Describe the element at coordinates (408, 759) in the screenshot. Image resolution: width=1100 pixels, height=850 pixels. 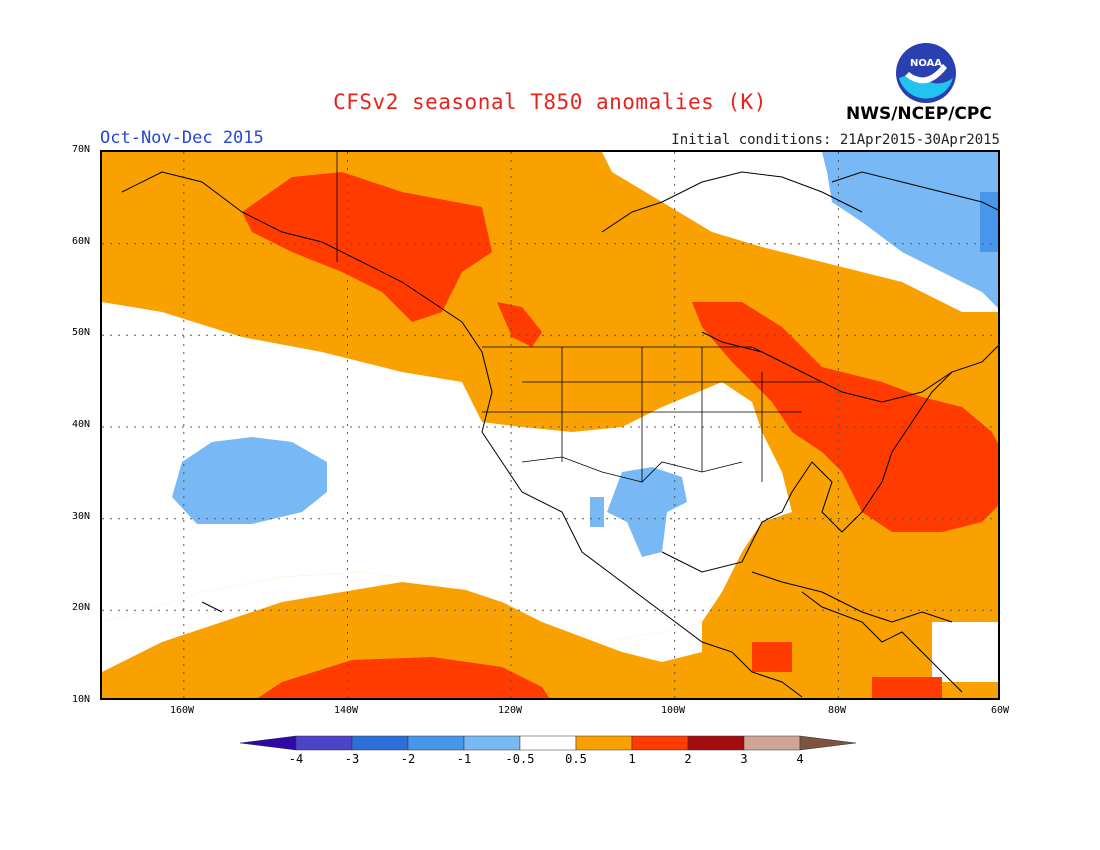
I see `colorbar-label: -2` at that location.